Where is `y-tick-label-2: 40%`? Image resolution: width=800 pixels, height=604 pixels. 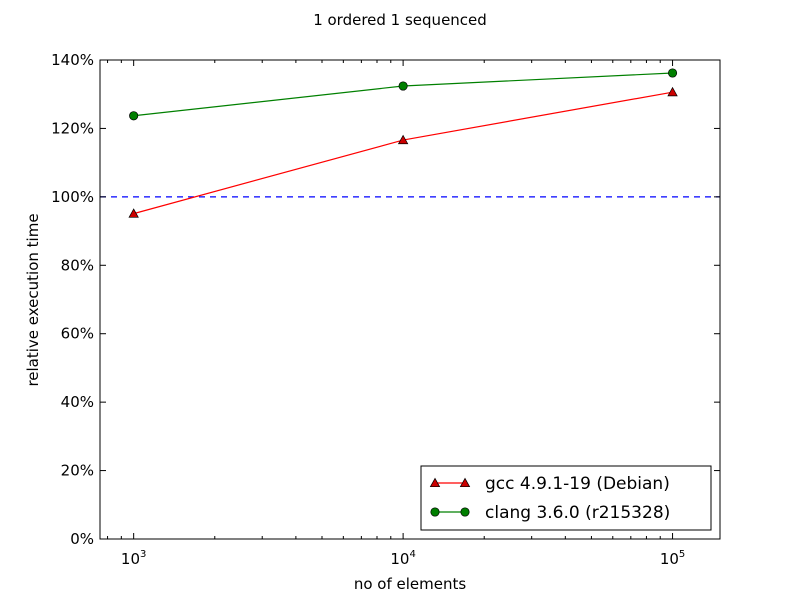 y-tick-label-2: 40% is located at coordinates (77, 402).